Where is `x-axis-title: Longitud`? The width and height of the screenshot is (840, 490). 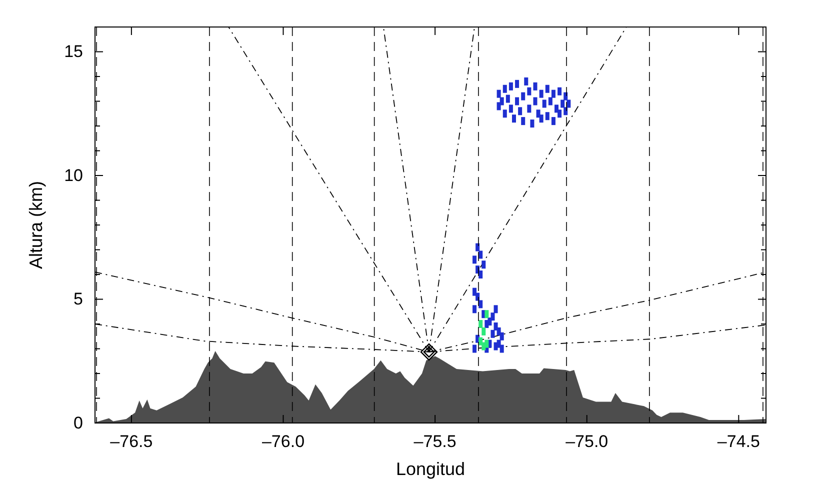
x-axis-title: Longitud is located at coordinates (431, 469).